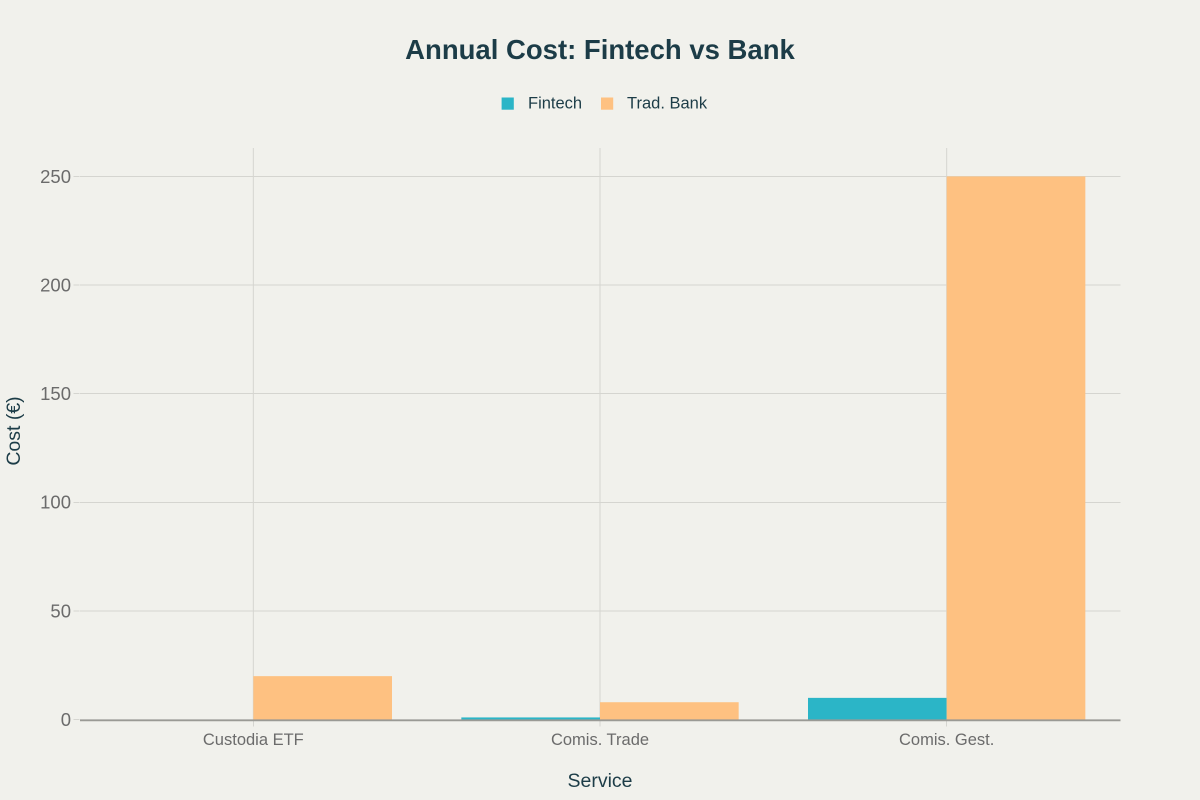  Describe the element at coordinates (55, 176) in the screenshot. I see `svg-text: 250` at that location.